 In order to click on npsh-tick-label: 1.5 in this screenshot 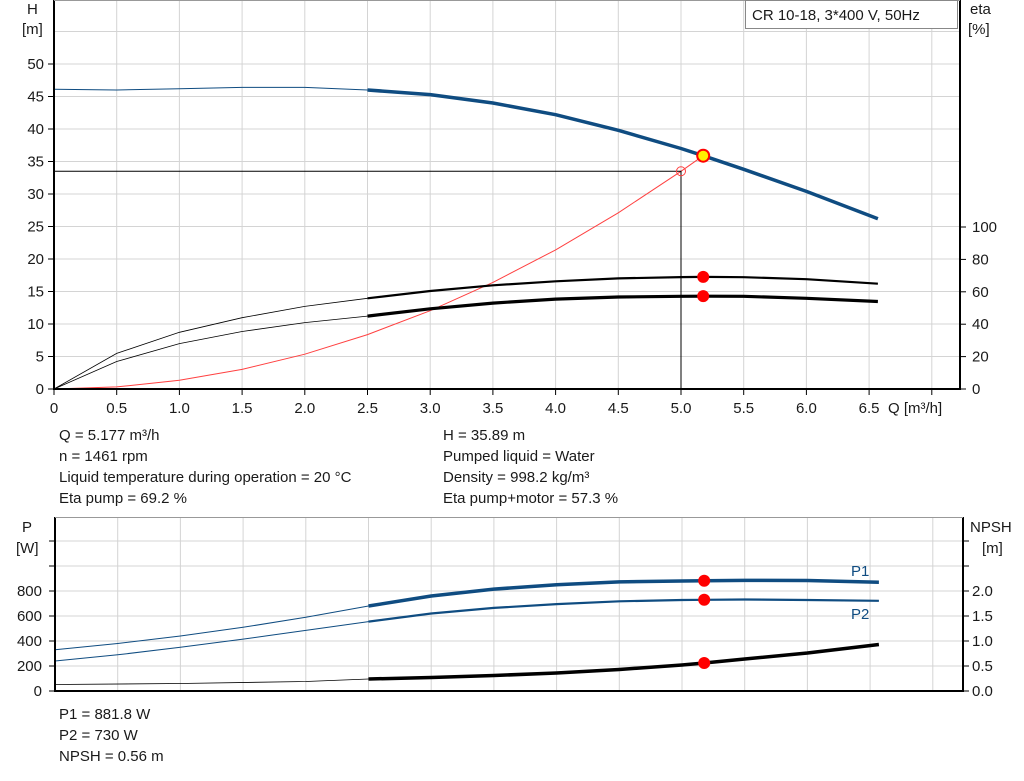, I will do `click(982, 616)`.